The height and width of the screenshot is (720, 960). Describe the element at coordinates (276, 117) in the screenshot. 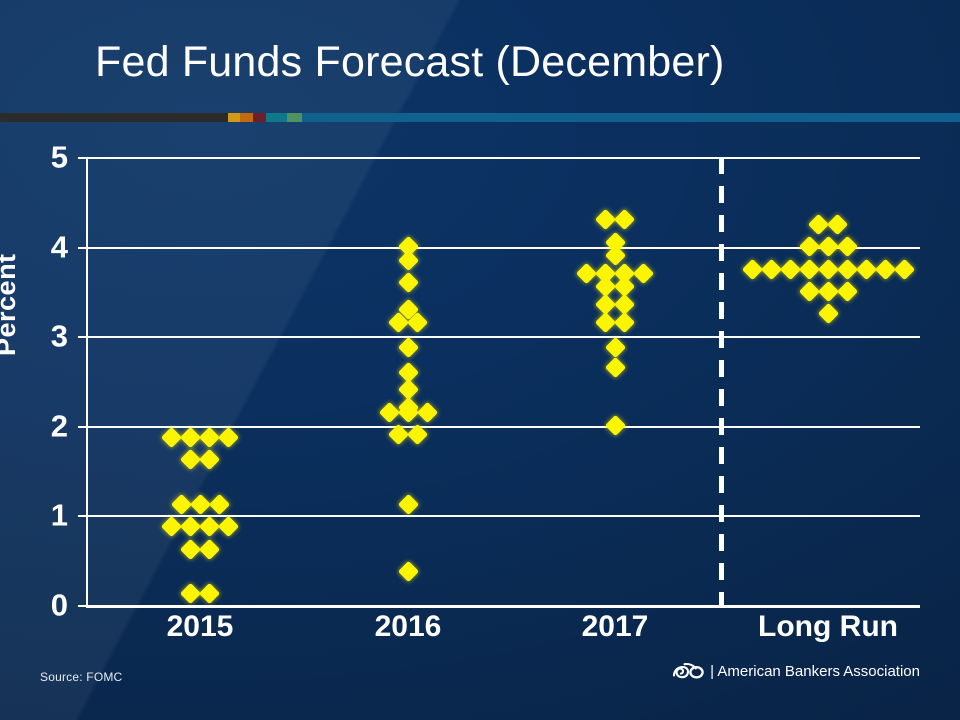

I see `teal-segment` at that location.